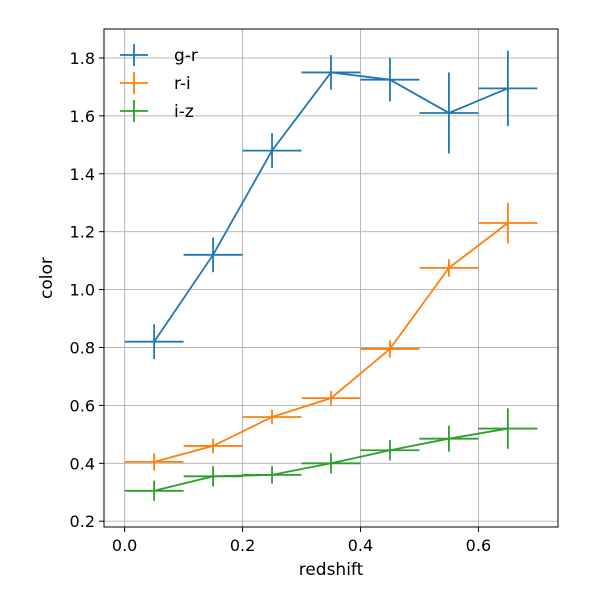 This screenshot has height=600, width=600. What do you see at coordinates (124, 545) in the screenshot?
I see `x-tick-label: 0.0` at bounding box center [124, 545].